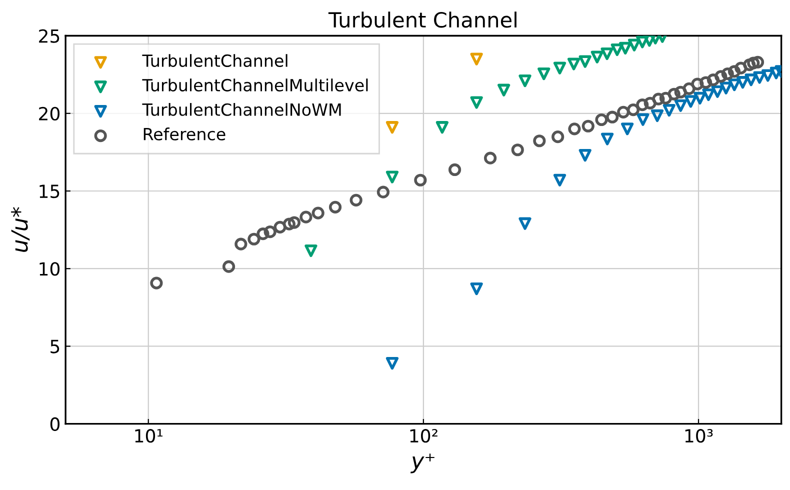 This screenshot has width=790, height=490. I want to click on y-tick-label: 0, so click(55, 424).